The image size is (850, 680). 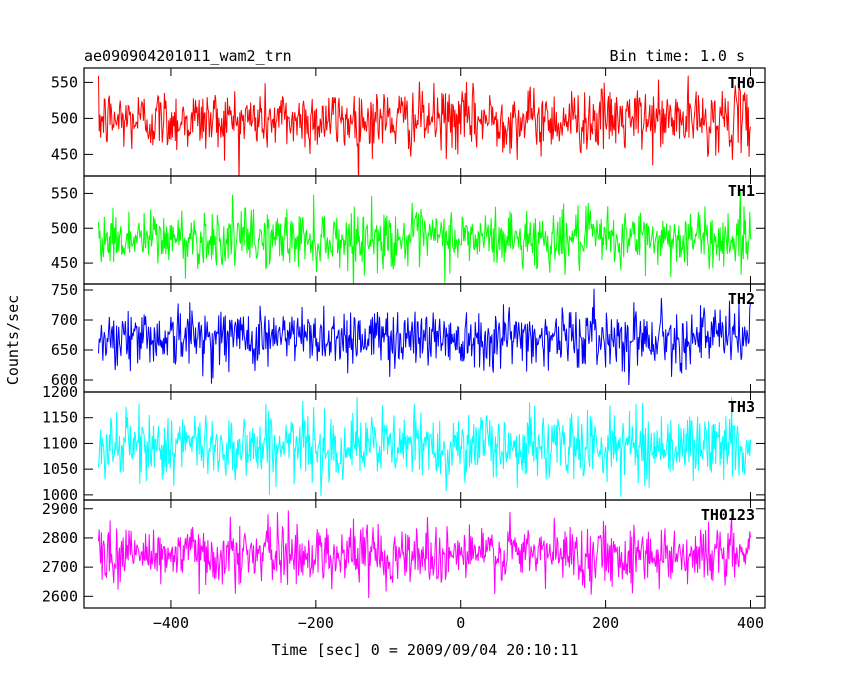 What do you see at coordinates (750, 623) in the screenshot?
I see `x-tick-label: 400` at bounding box center [750, 623].